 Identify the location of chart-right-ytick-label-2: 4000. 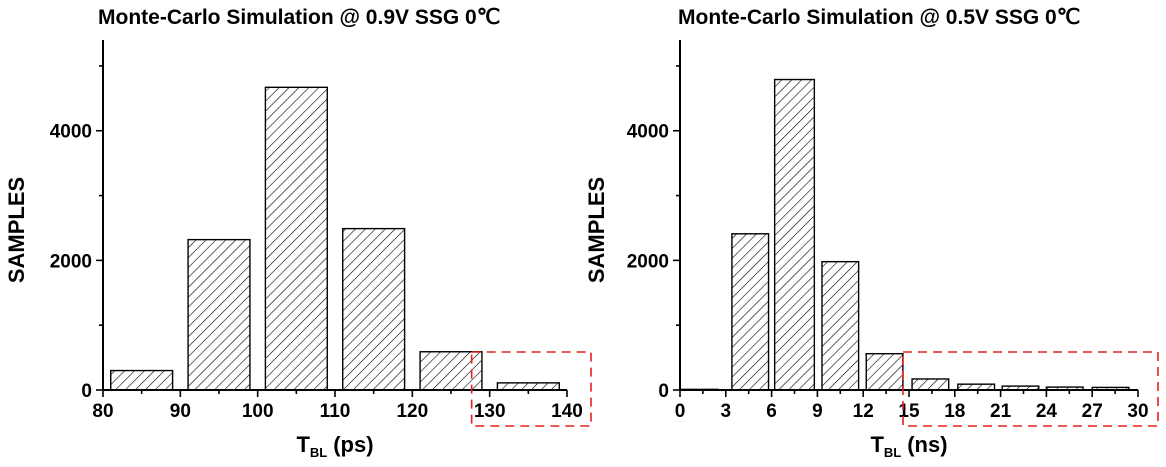
(648, 132).